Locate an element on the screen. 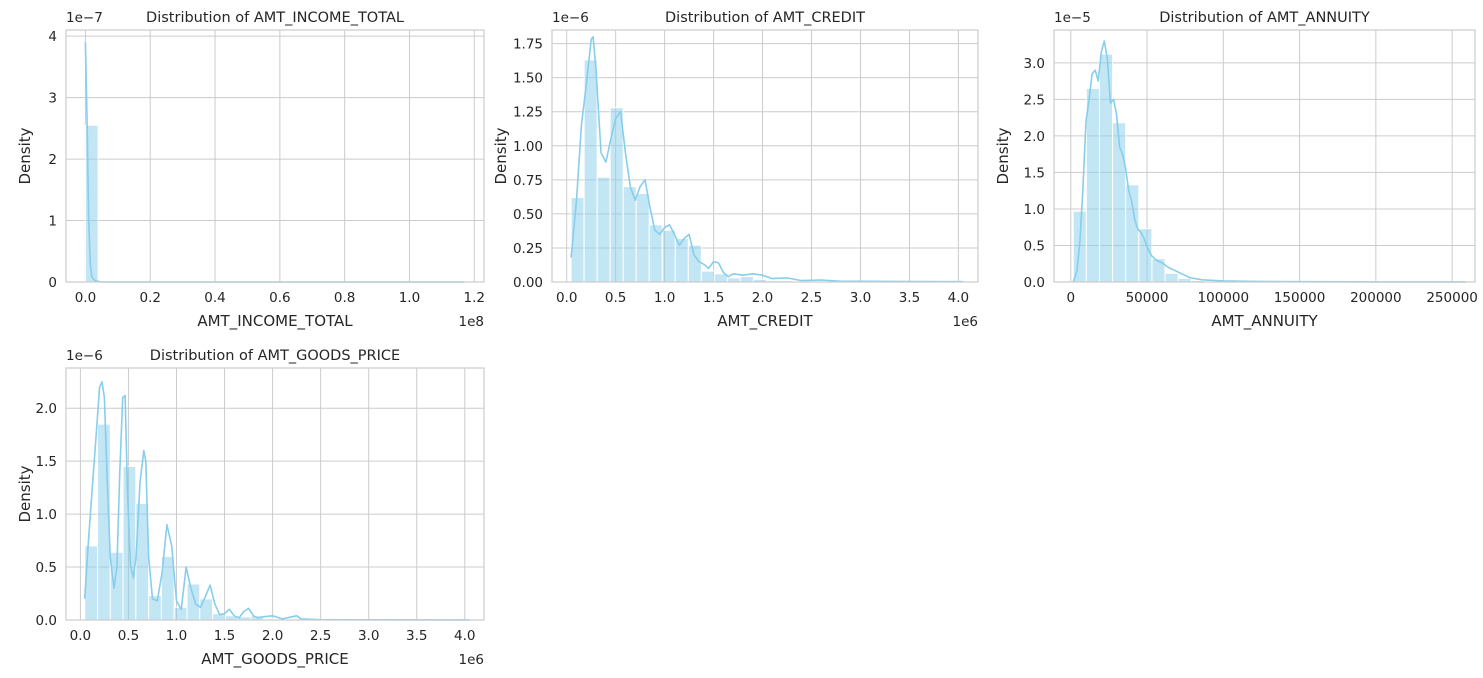 The height and width of the screenshot is (678, 1483). chart-title: Distribution of AMT_CREDIT is located at coordinates (765, 18).